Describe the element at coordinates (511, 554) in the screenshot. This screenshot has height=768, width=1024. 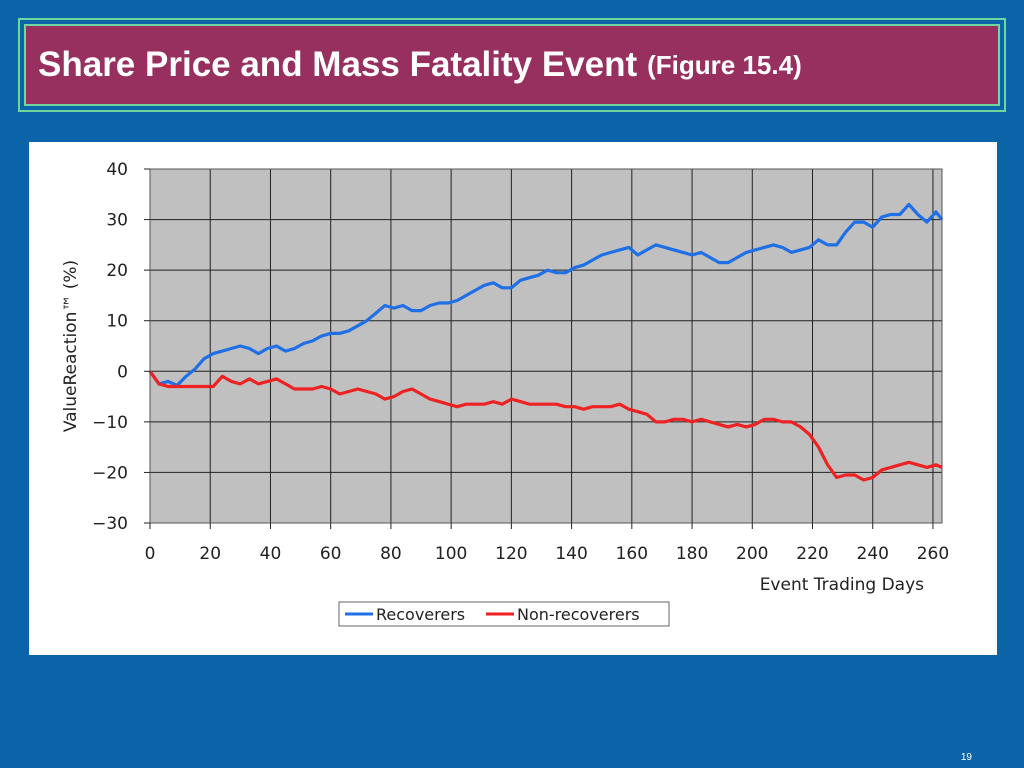
I see `x-tick-label: 120` at that location.